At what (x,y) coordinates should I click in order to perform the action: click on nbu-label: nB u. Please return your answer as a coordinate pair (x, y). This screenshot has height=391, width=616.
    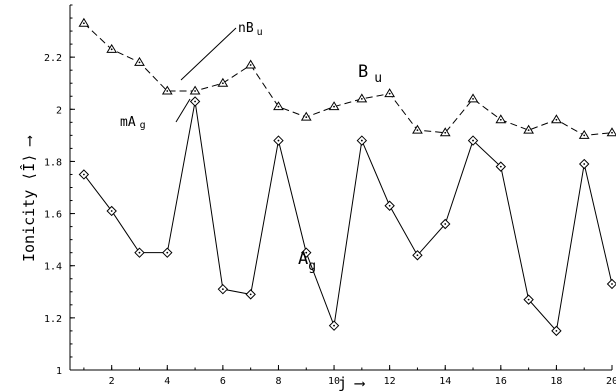
    Looking at the image, I should click on (250, 29).